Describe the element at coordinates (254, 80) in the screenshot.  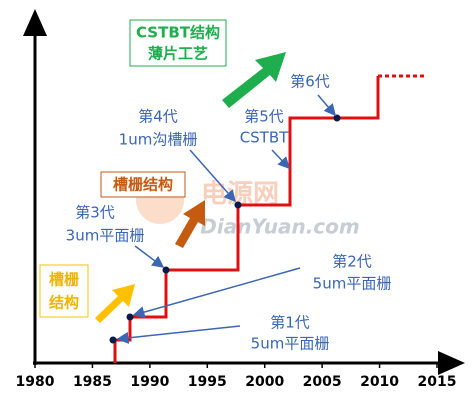
I see `arrow-green` at that location.